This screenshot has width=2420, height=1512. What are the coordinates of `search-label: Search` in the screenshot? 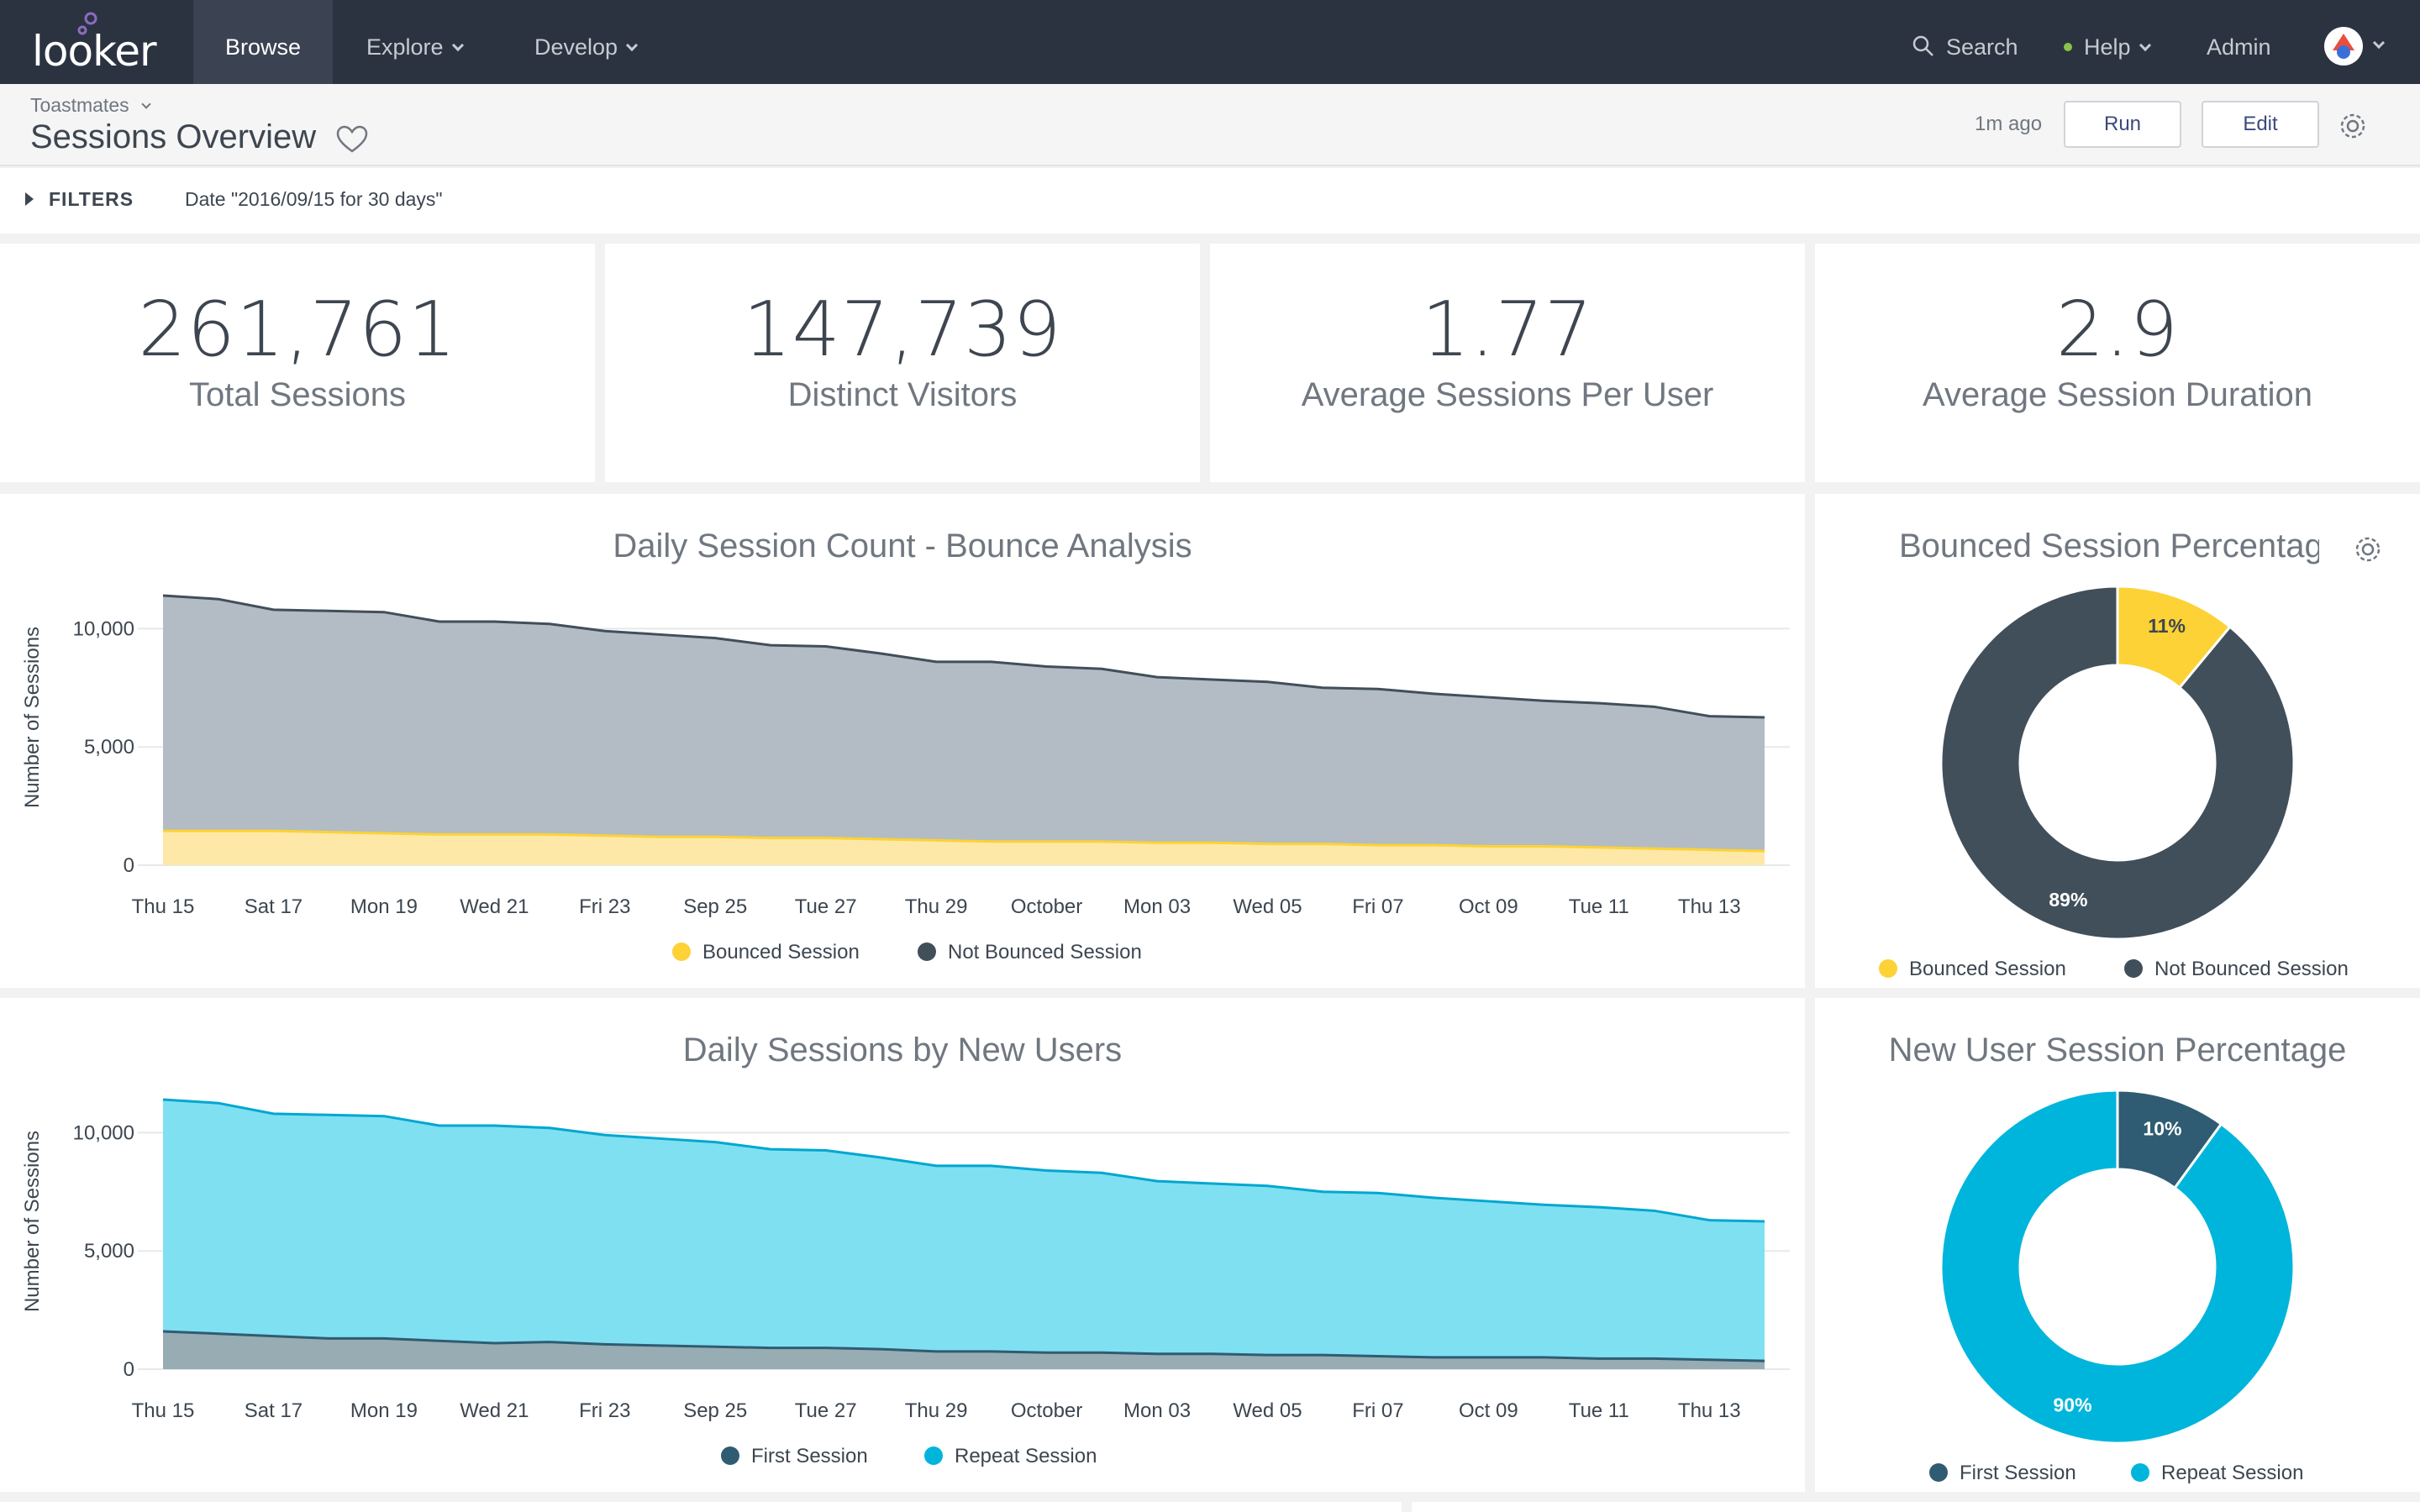 It's located at (1982, 47).